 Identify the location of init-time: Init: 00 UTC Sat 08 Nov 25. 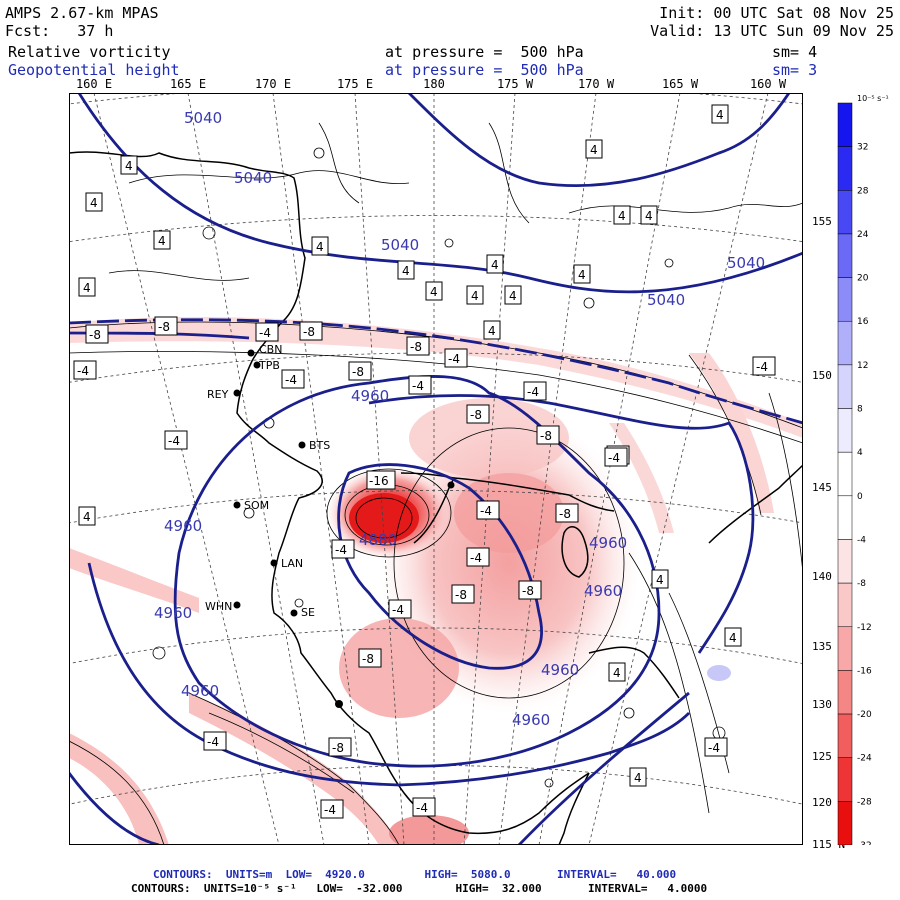
(776, 13).